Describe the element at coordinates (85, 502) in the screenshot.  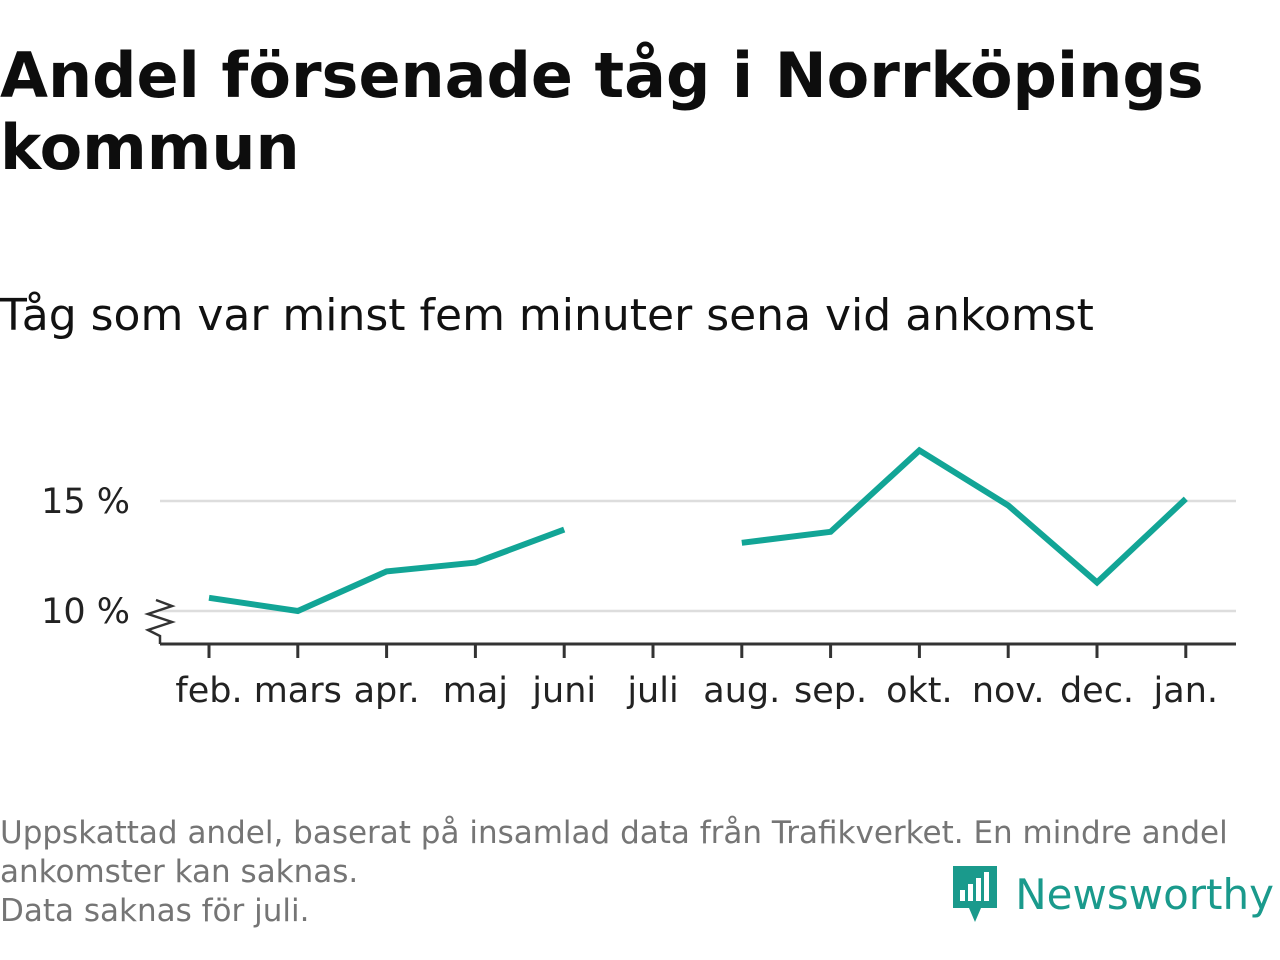
I see `y-tick-label: 15 %` at that location.